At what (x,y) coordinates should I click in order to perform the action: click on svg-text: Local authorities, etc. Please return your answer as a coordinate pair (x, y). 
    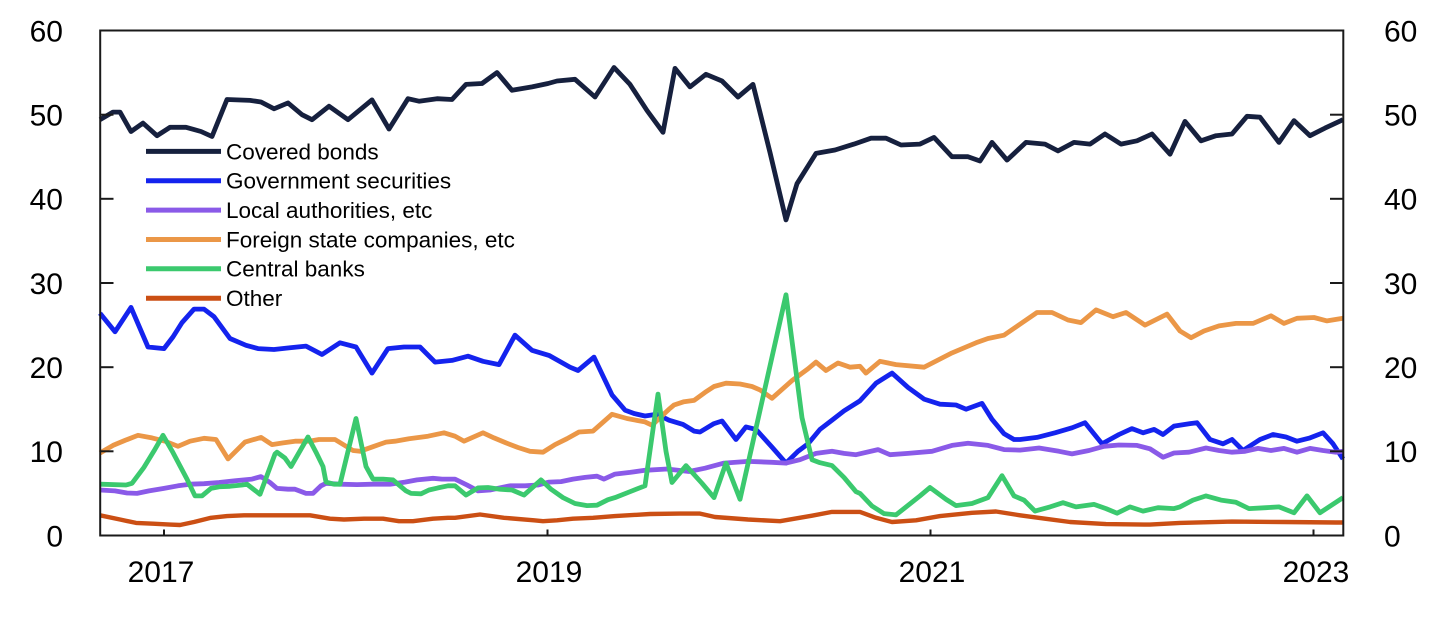
    Looking at the image, I should click on (329, 210).